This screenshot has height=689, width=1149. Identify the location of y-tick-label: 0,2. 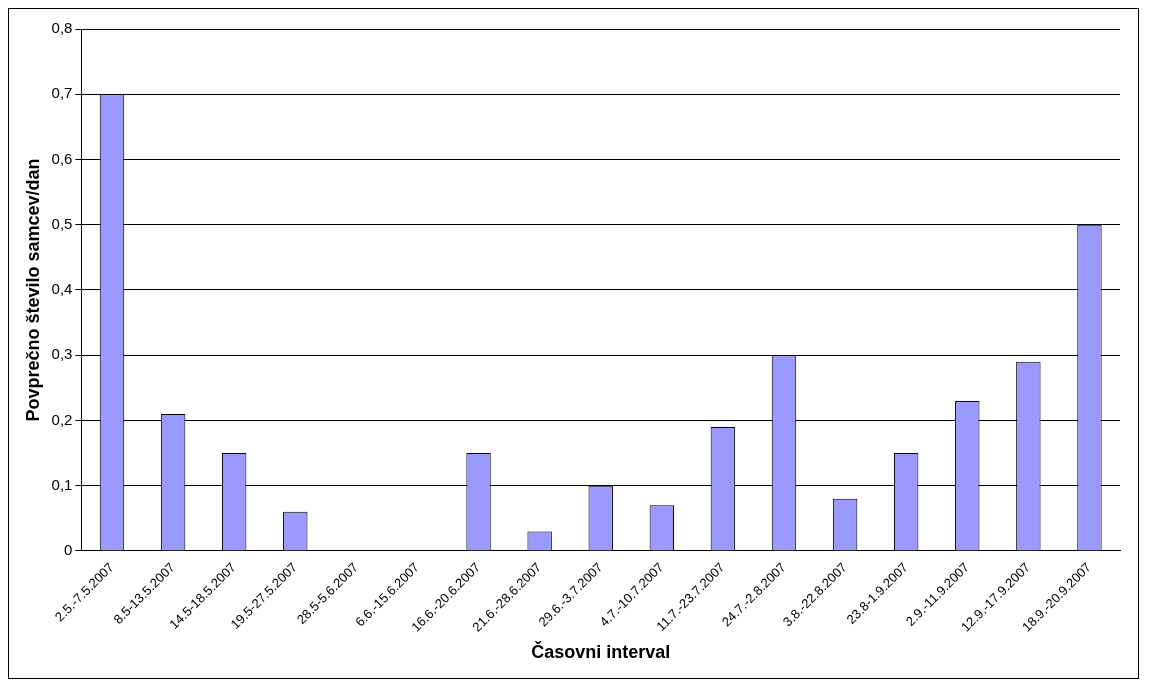
(62, 419).